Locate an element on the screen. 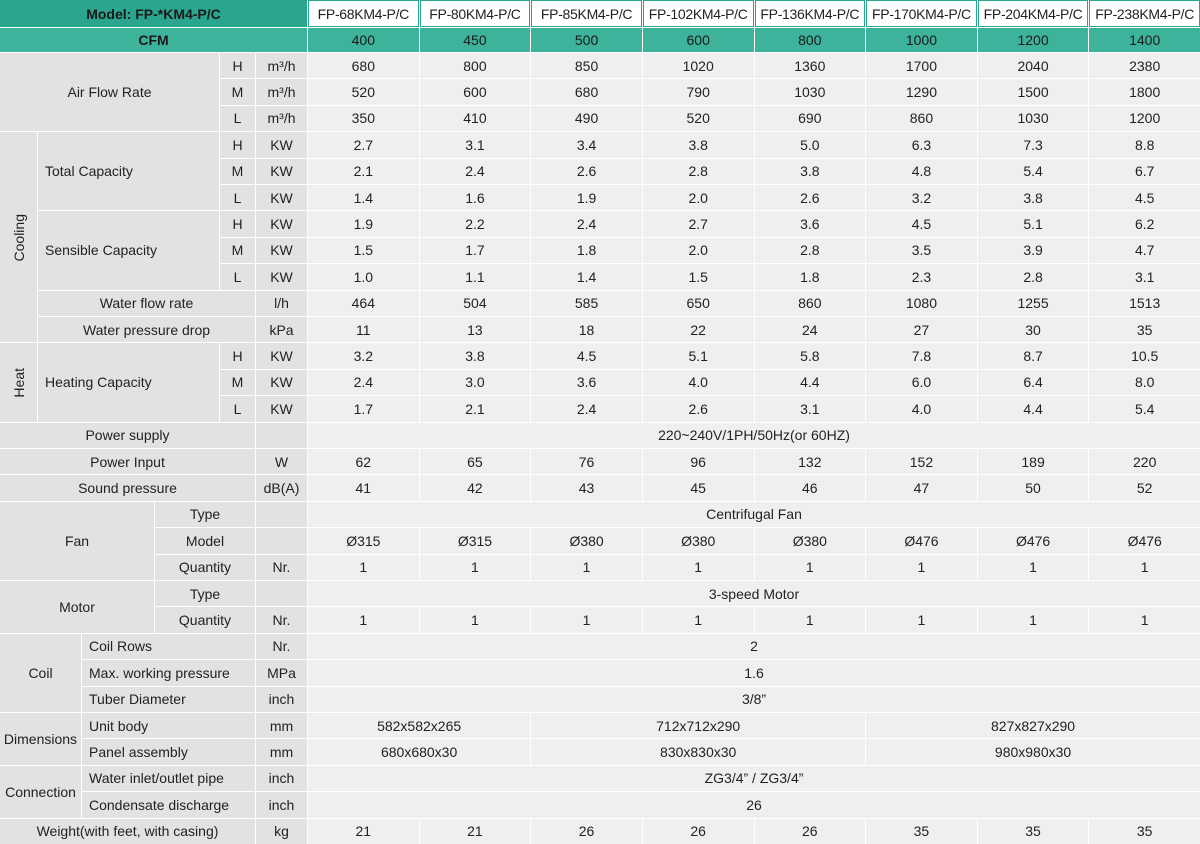 The height and width of the screenshot is (844, 1200). value-cell: 1513 is located at coordinates (1144, 303).